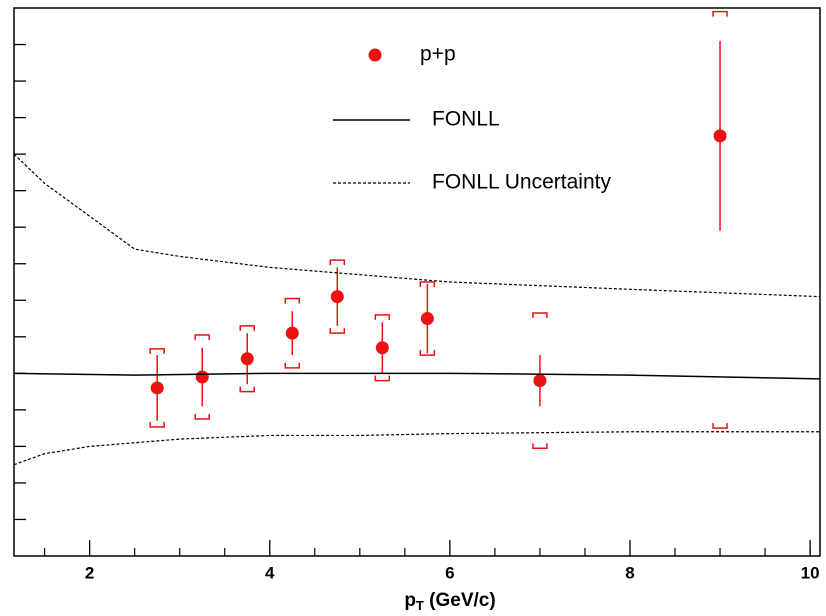 The image size is (826, 616). Describe the element at coordinates (810, 572) in the screenshot. I see `x-tick-label: 10` at that location.